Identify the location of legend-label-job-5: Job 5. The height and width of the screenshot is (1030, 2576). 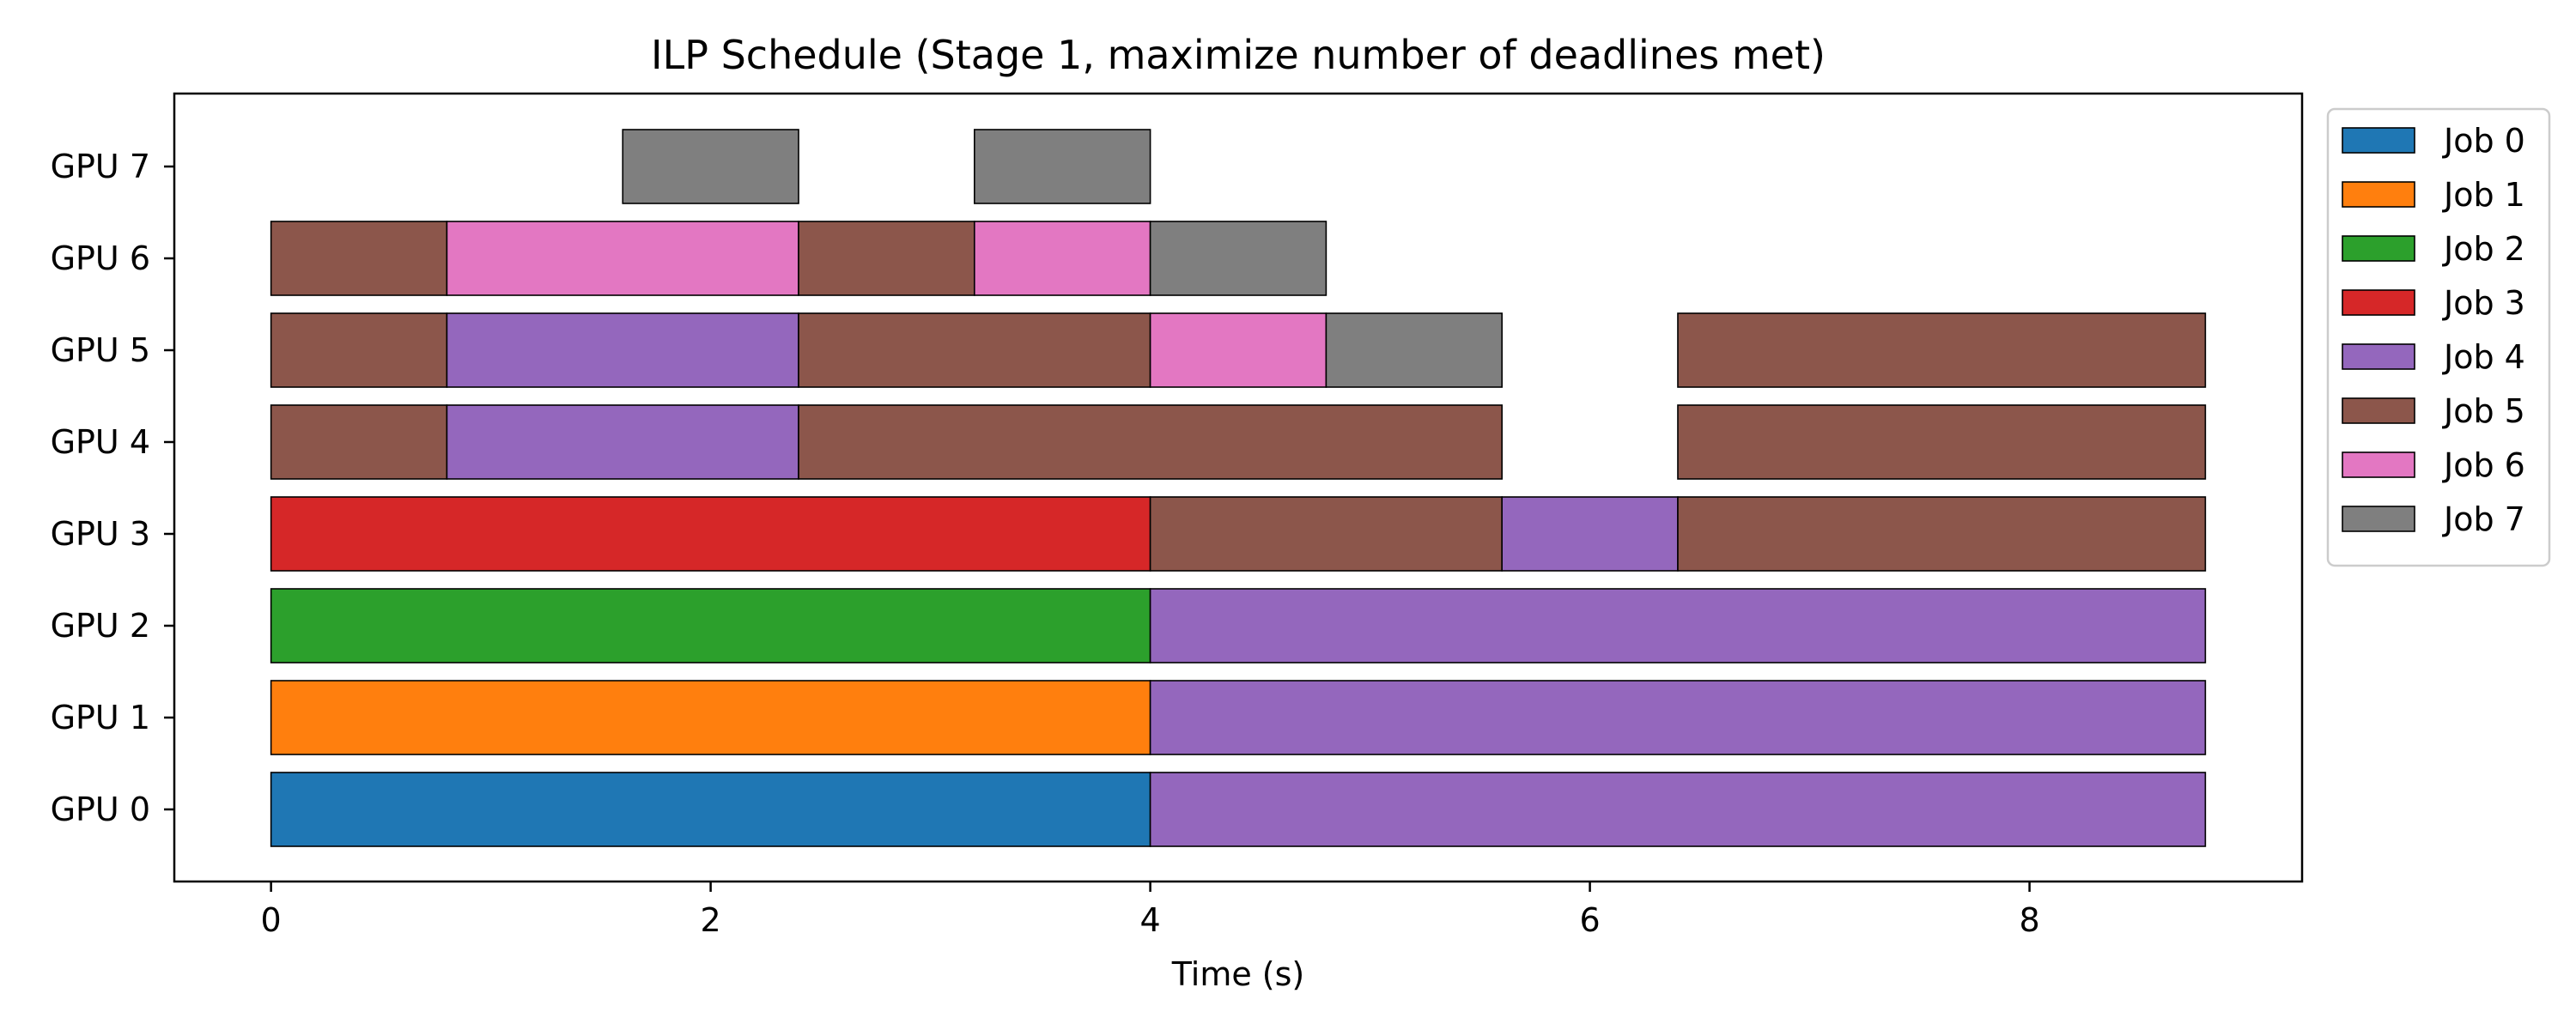
(2484, 411).